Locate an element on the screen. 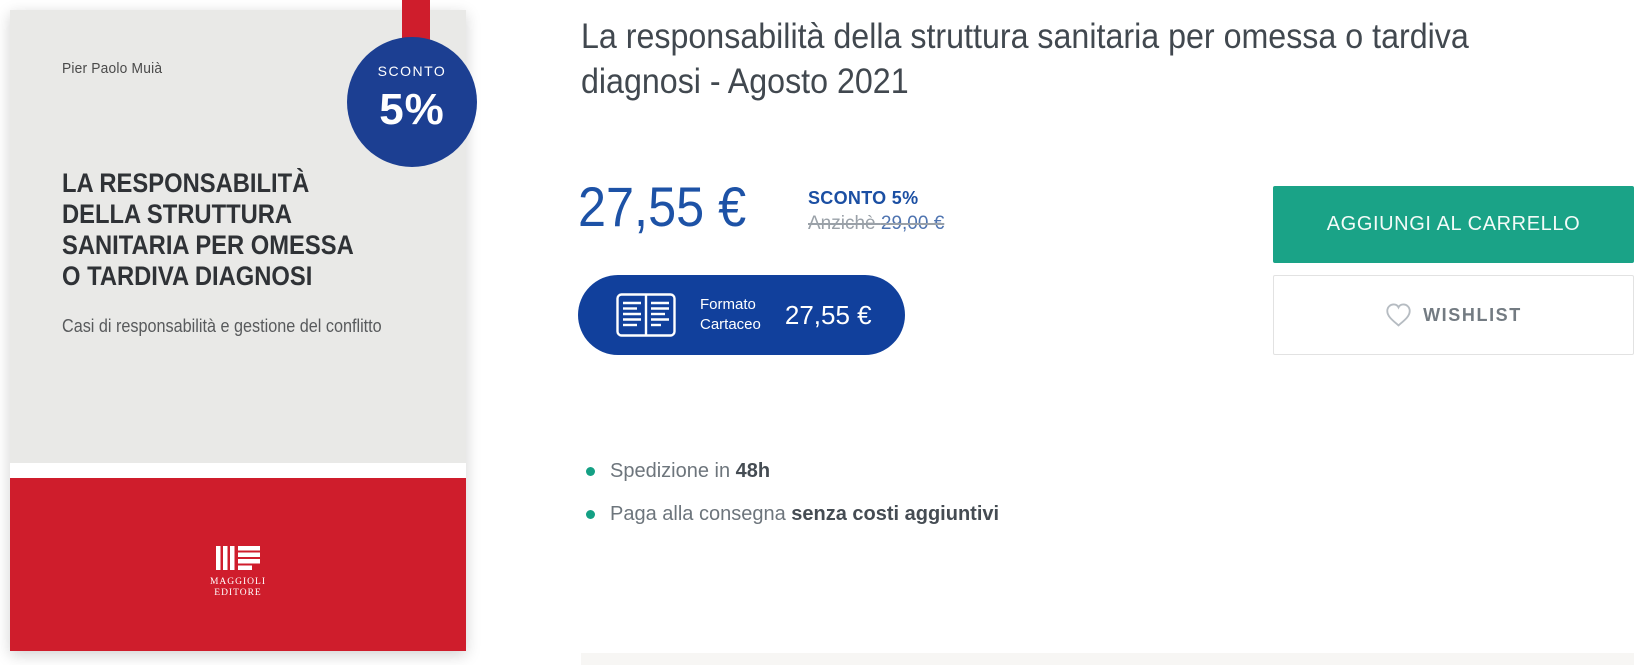  publisher-line: EDITORE is located at coordinates (238, 593).